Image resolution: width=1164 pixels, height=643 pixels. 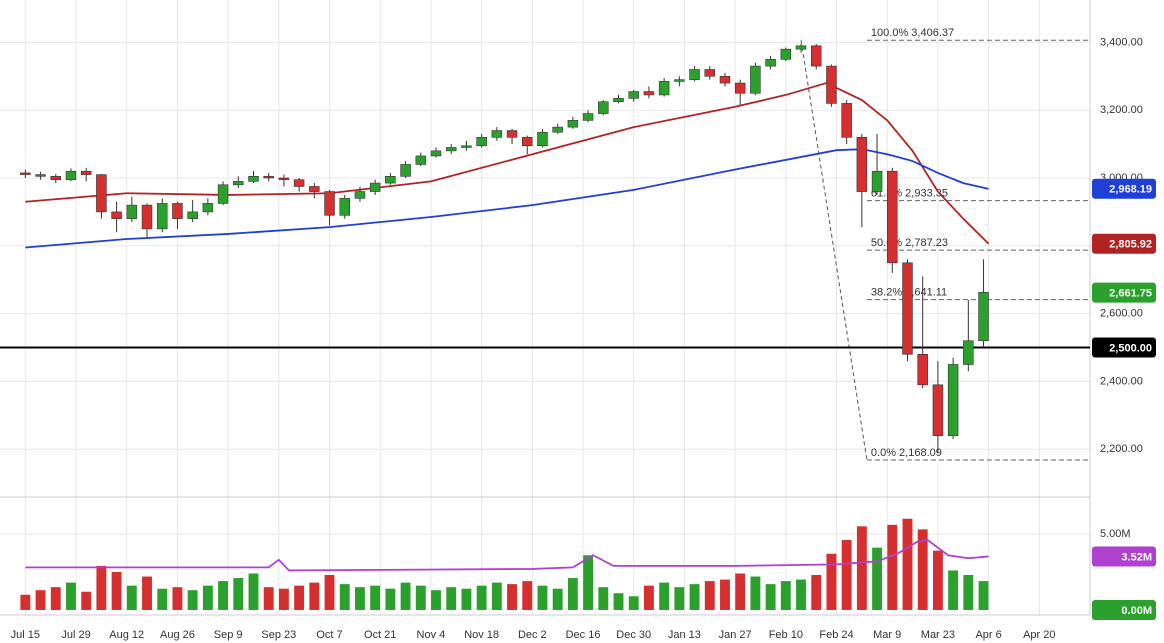 What do you see at coordinates (25, 635) in the screenshot?
I see `x-tick-label: Jul 15` at bounding box center [25, 635].